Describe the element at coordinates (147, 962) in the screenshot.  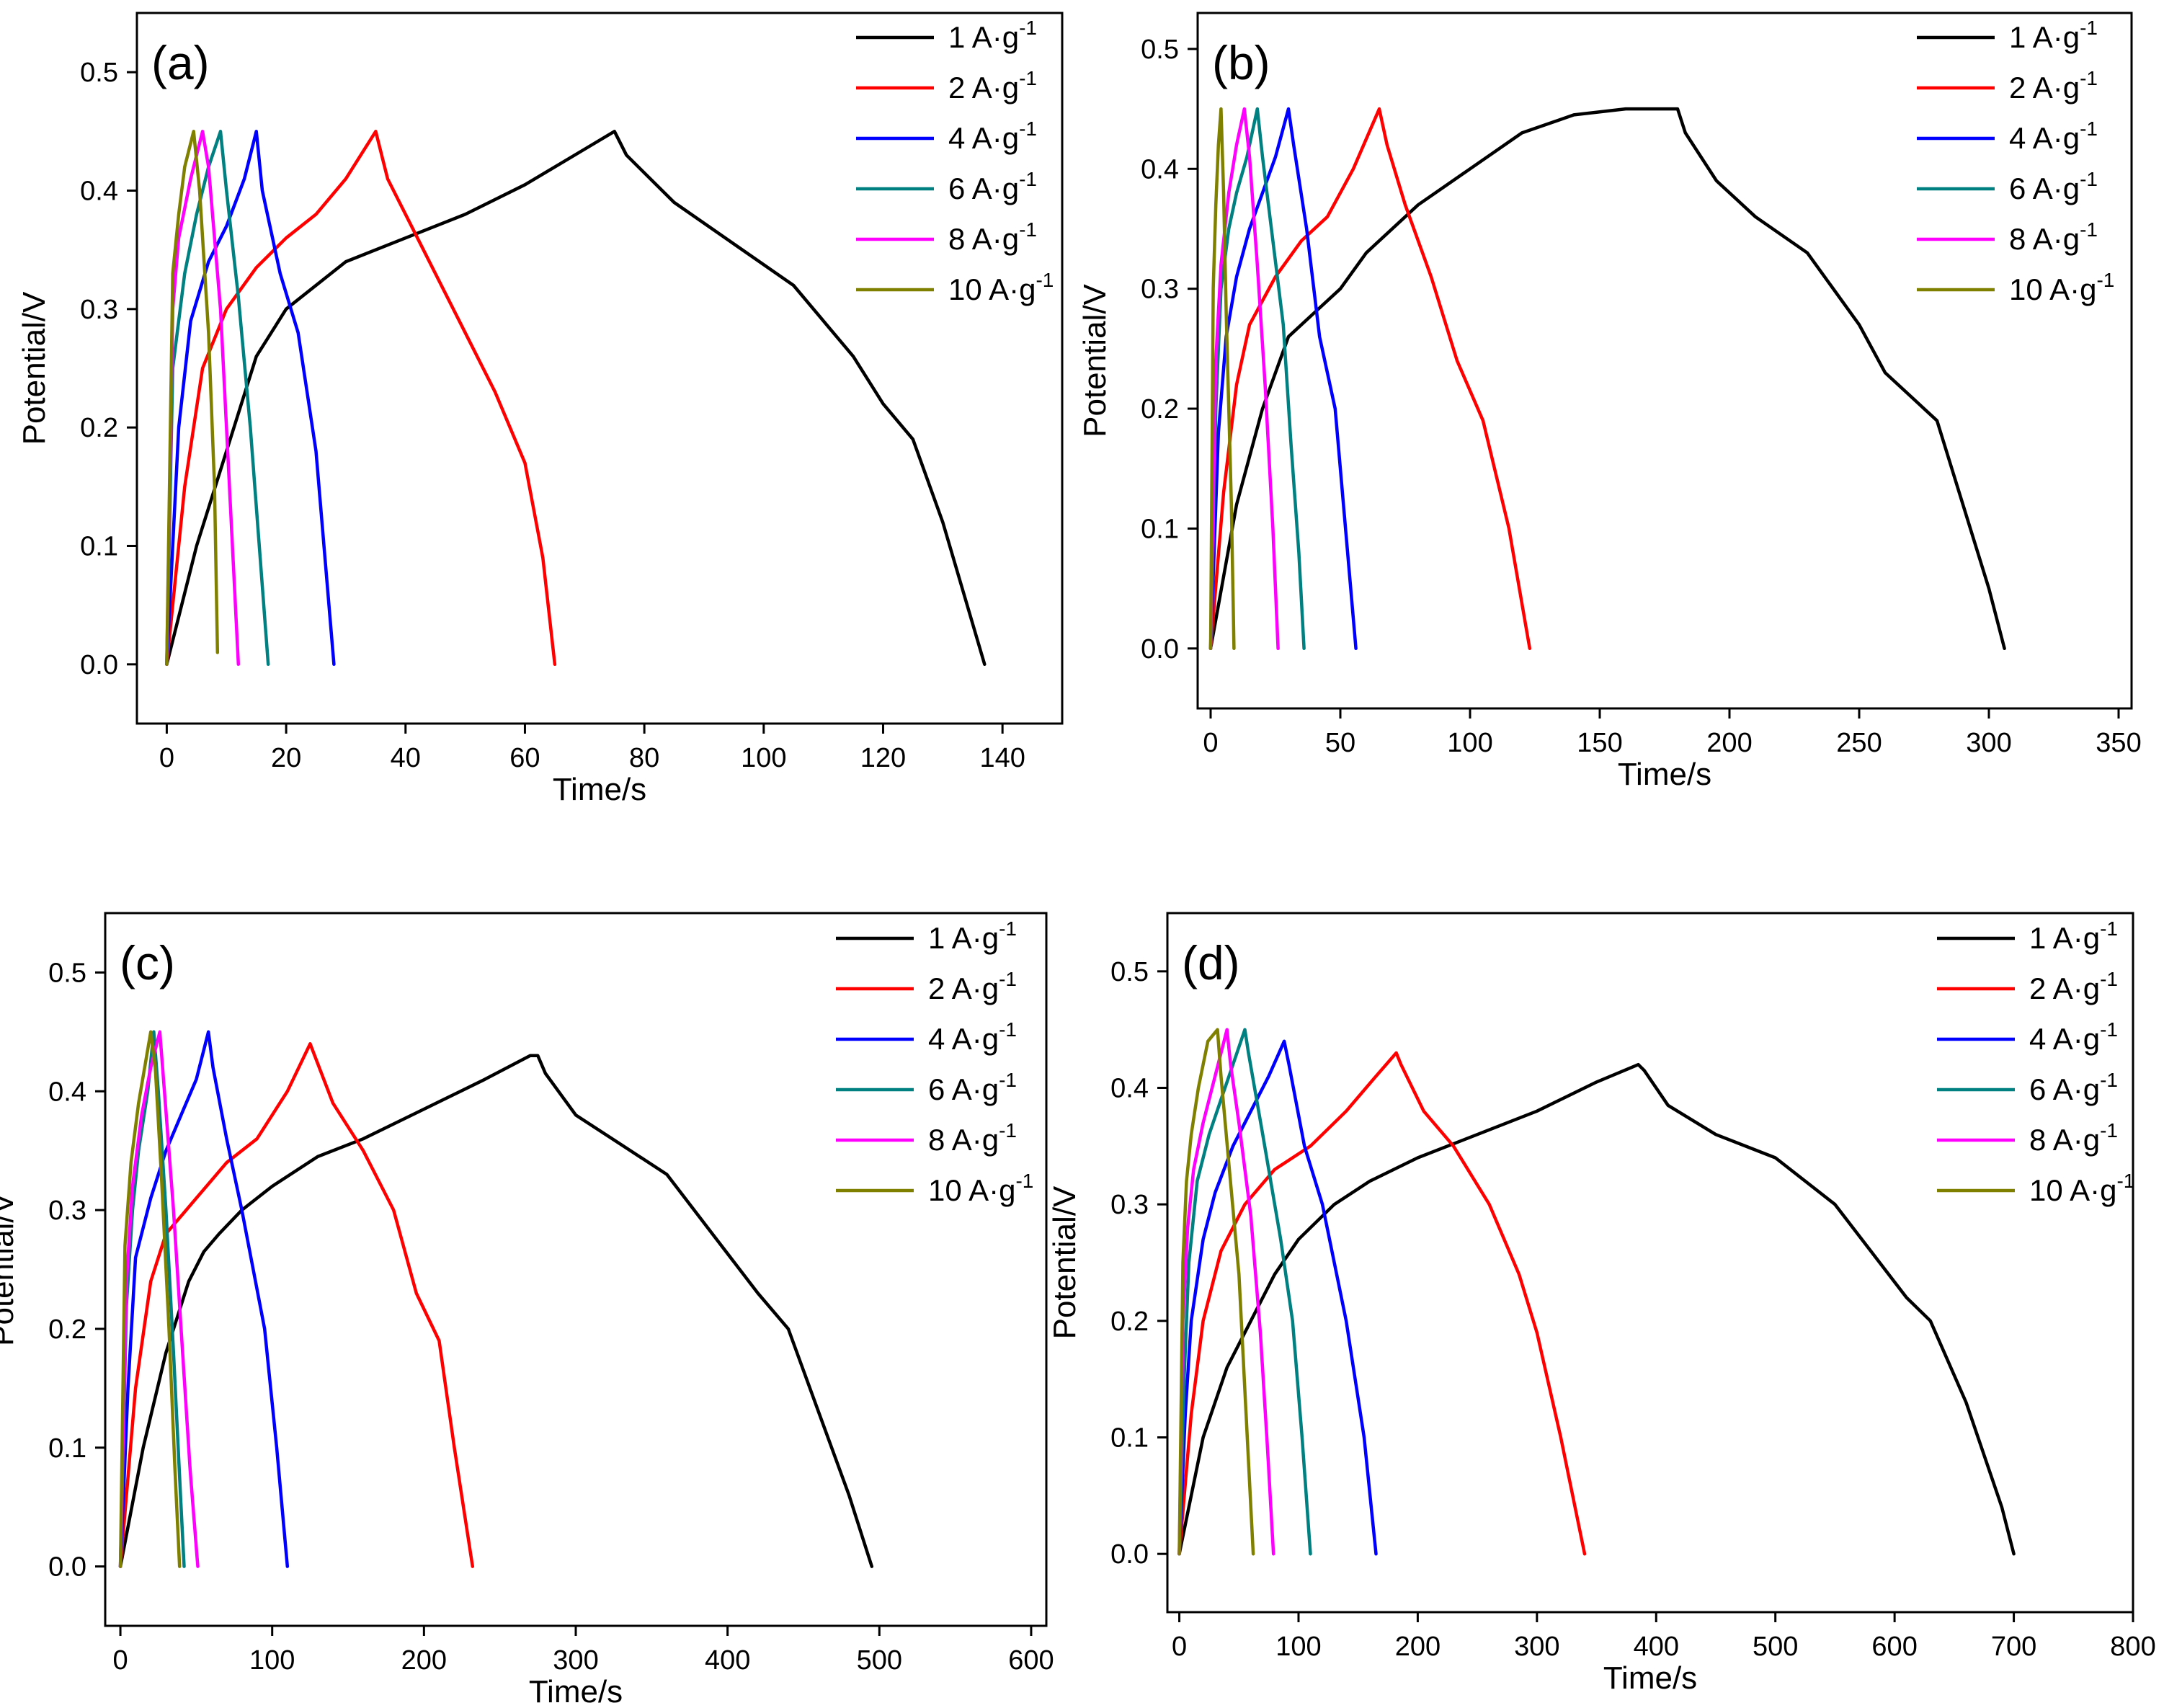
I see `panel-label: (c)` at that location.